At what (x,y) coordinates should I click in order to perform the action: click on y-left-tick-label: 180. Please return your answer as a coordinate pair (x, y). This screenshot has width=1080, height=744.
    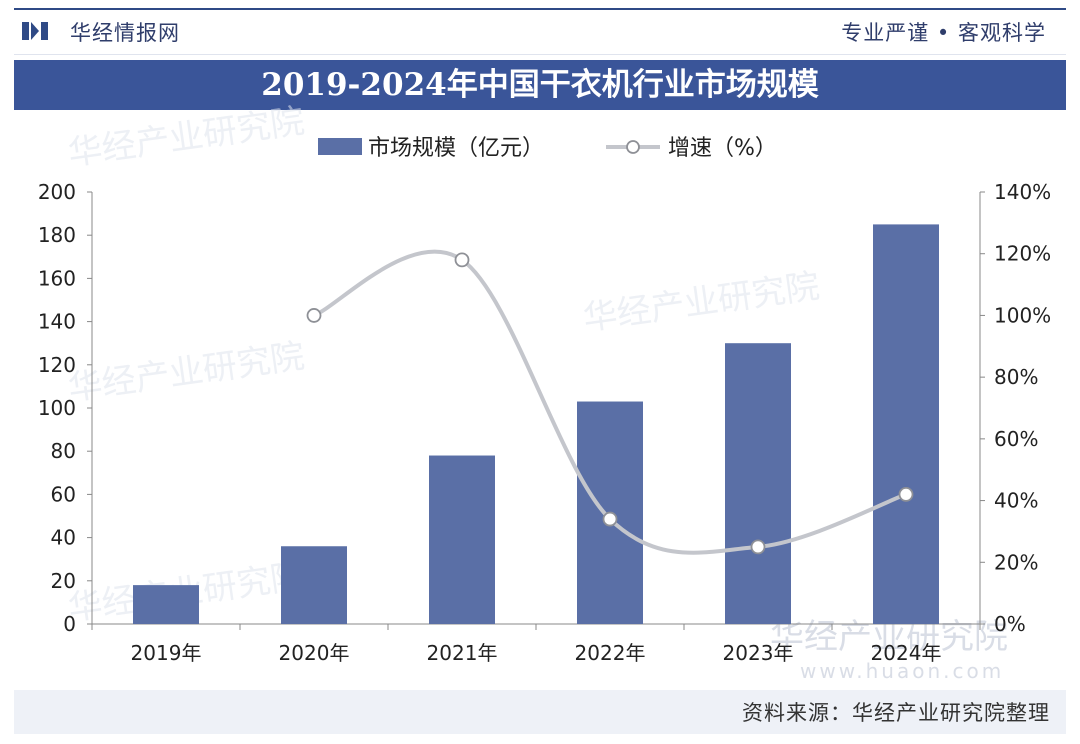
    Looking at the image, I should click on (57, 235).